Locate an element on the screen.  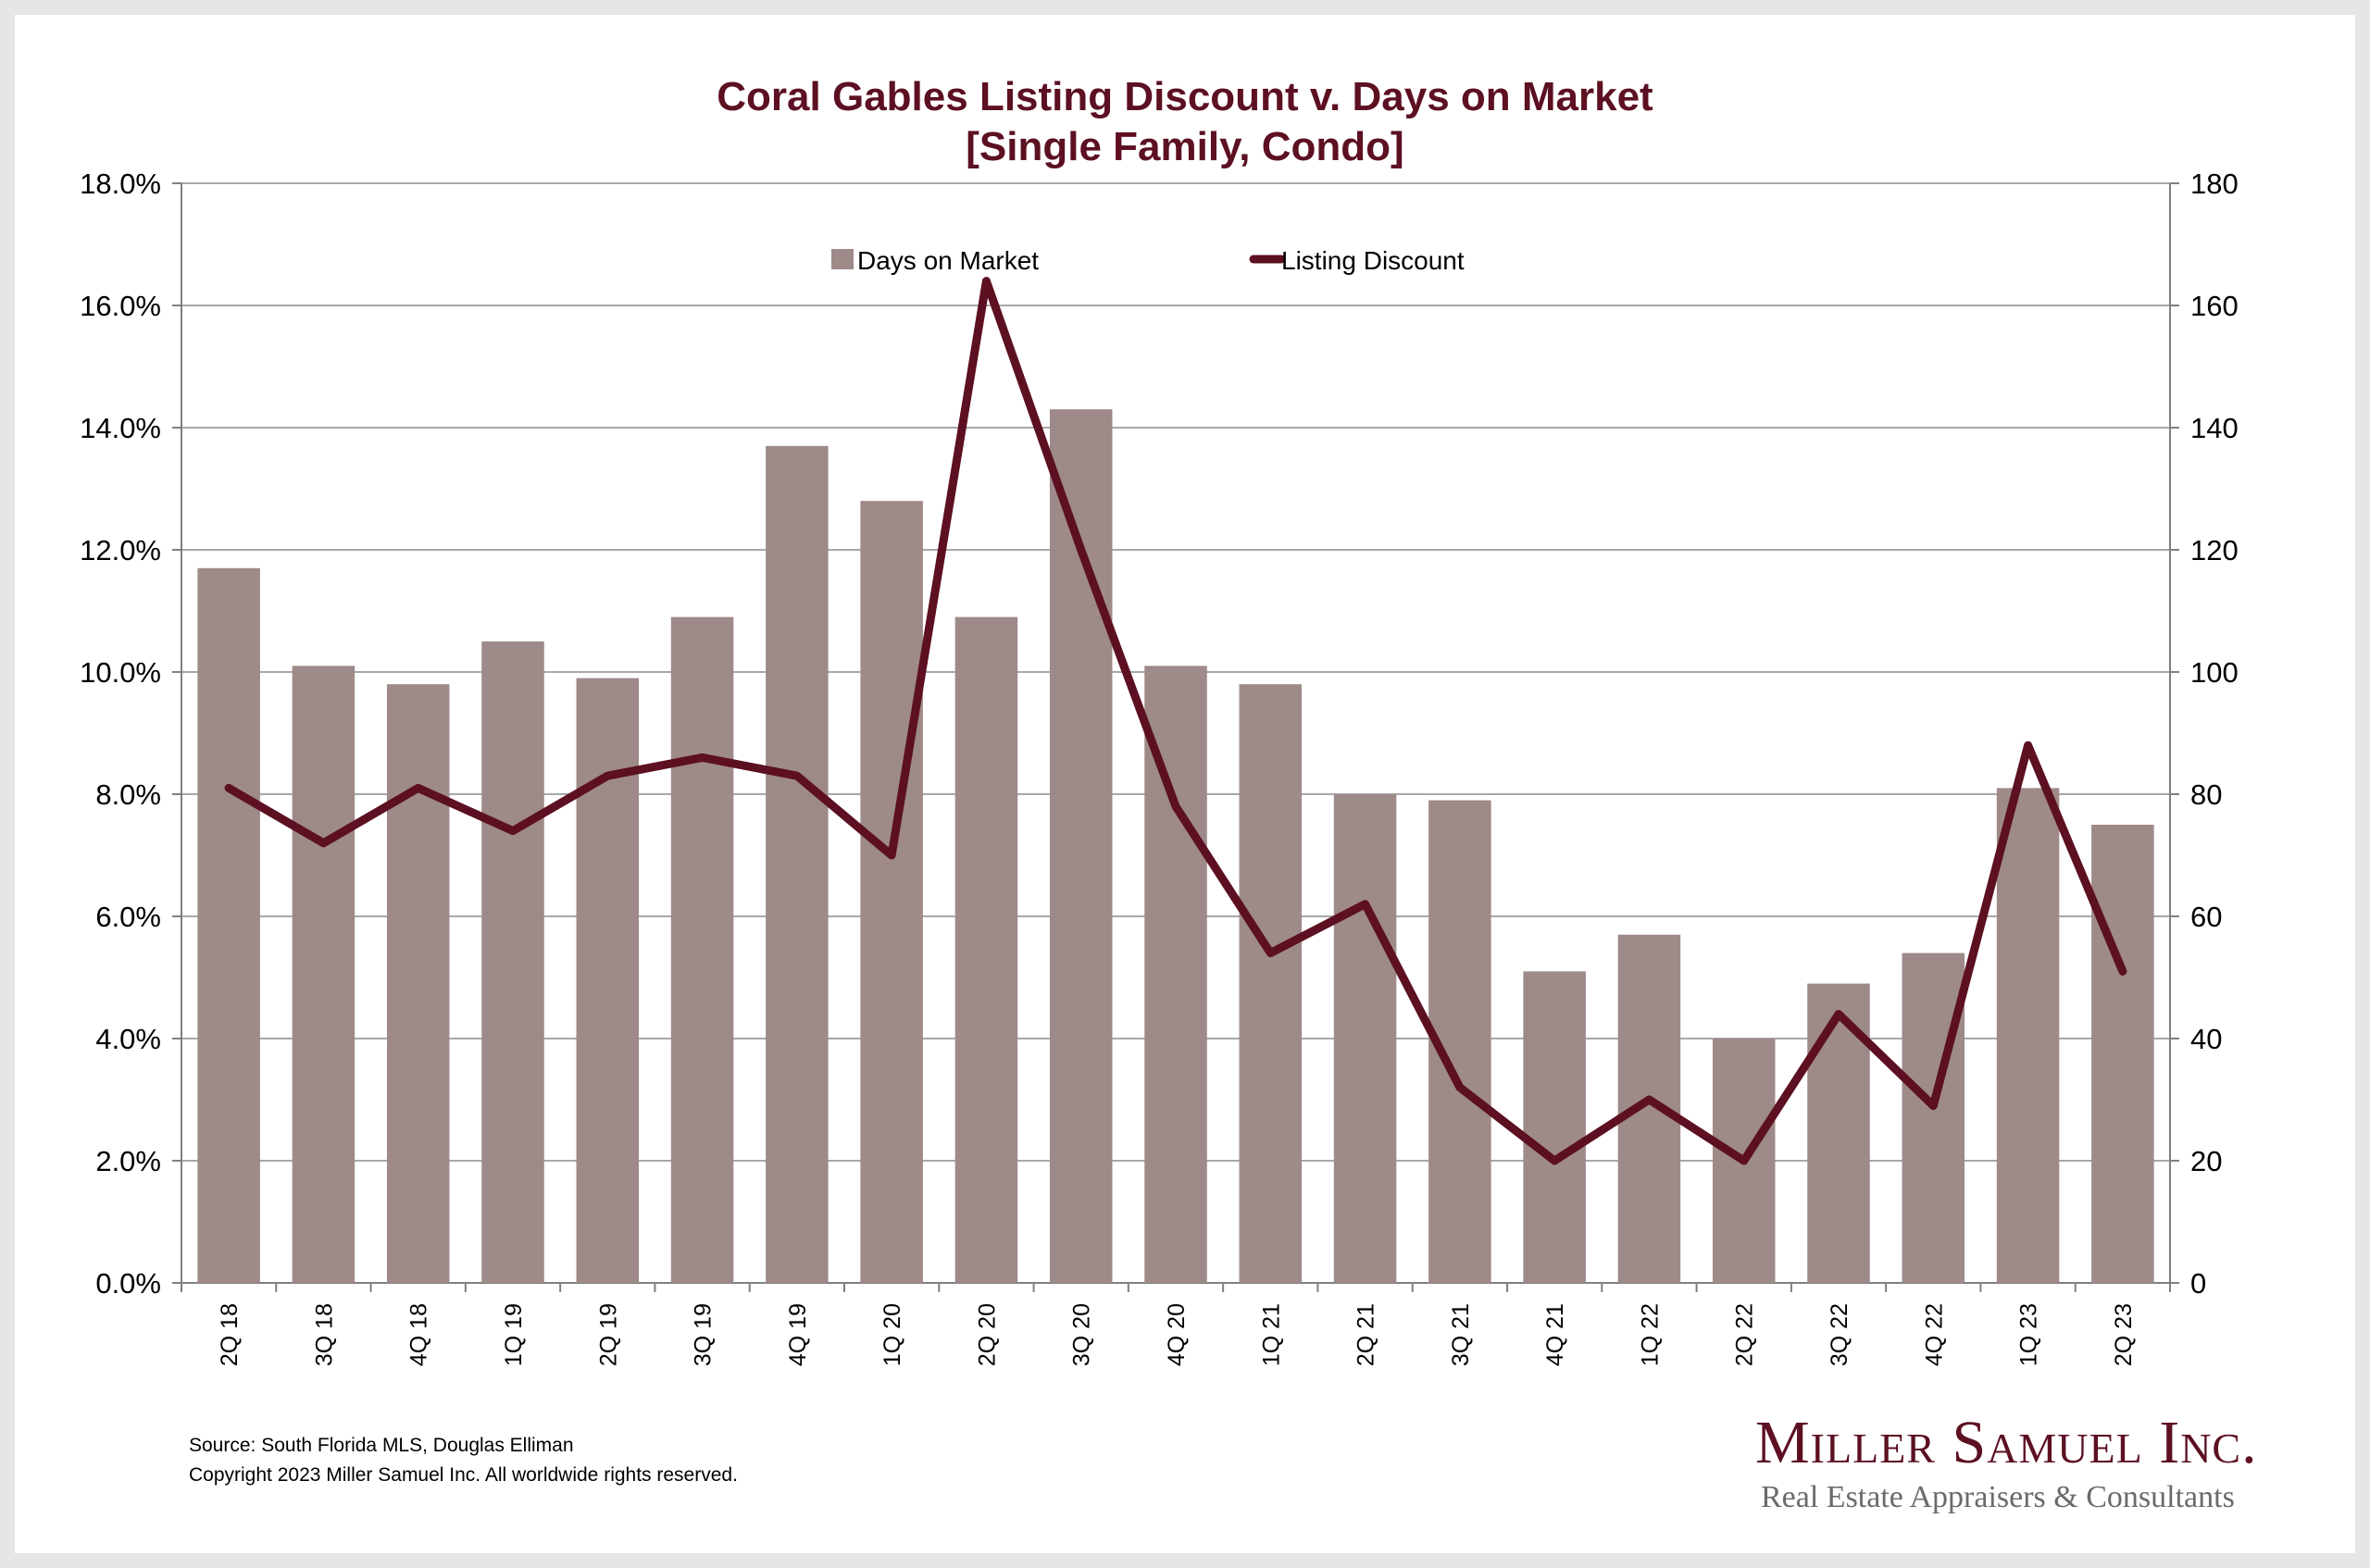
left-axis-tick-label: 14.0% is located at coordinates (120, 428).